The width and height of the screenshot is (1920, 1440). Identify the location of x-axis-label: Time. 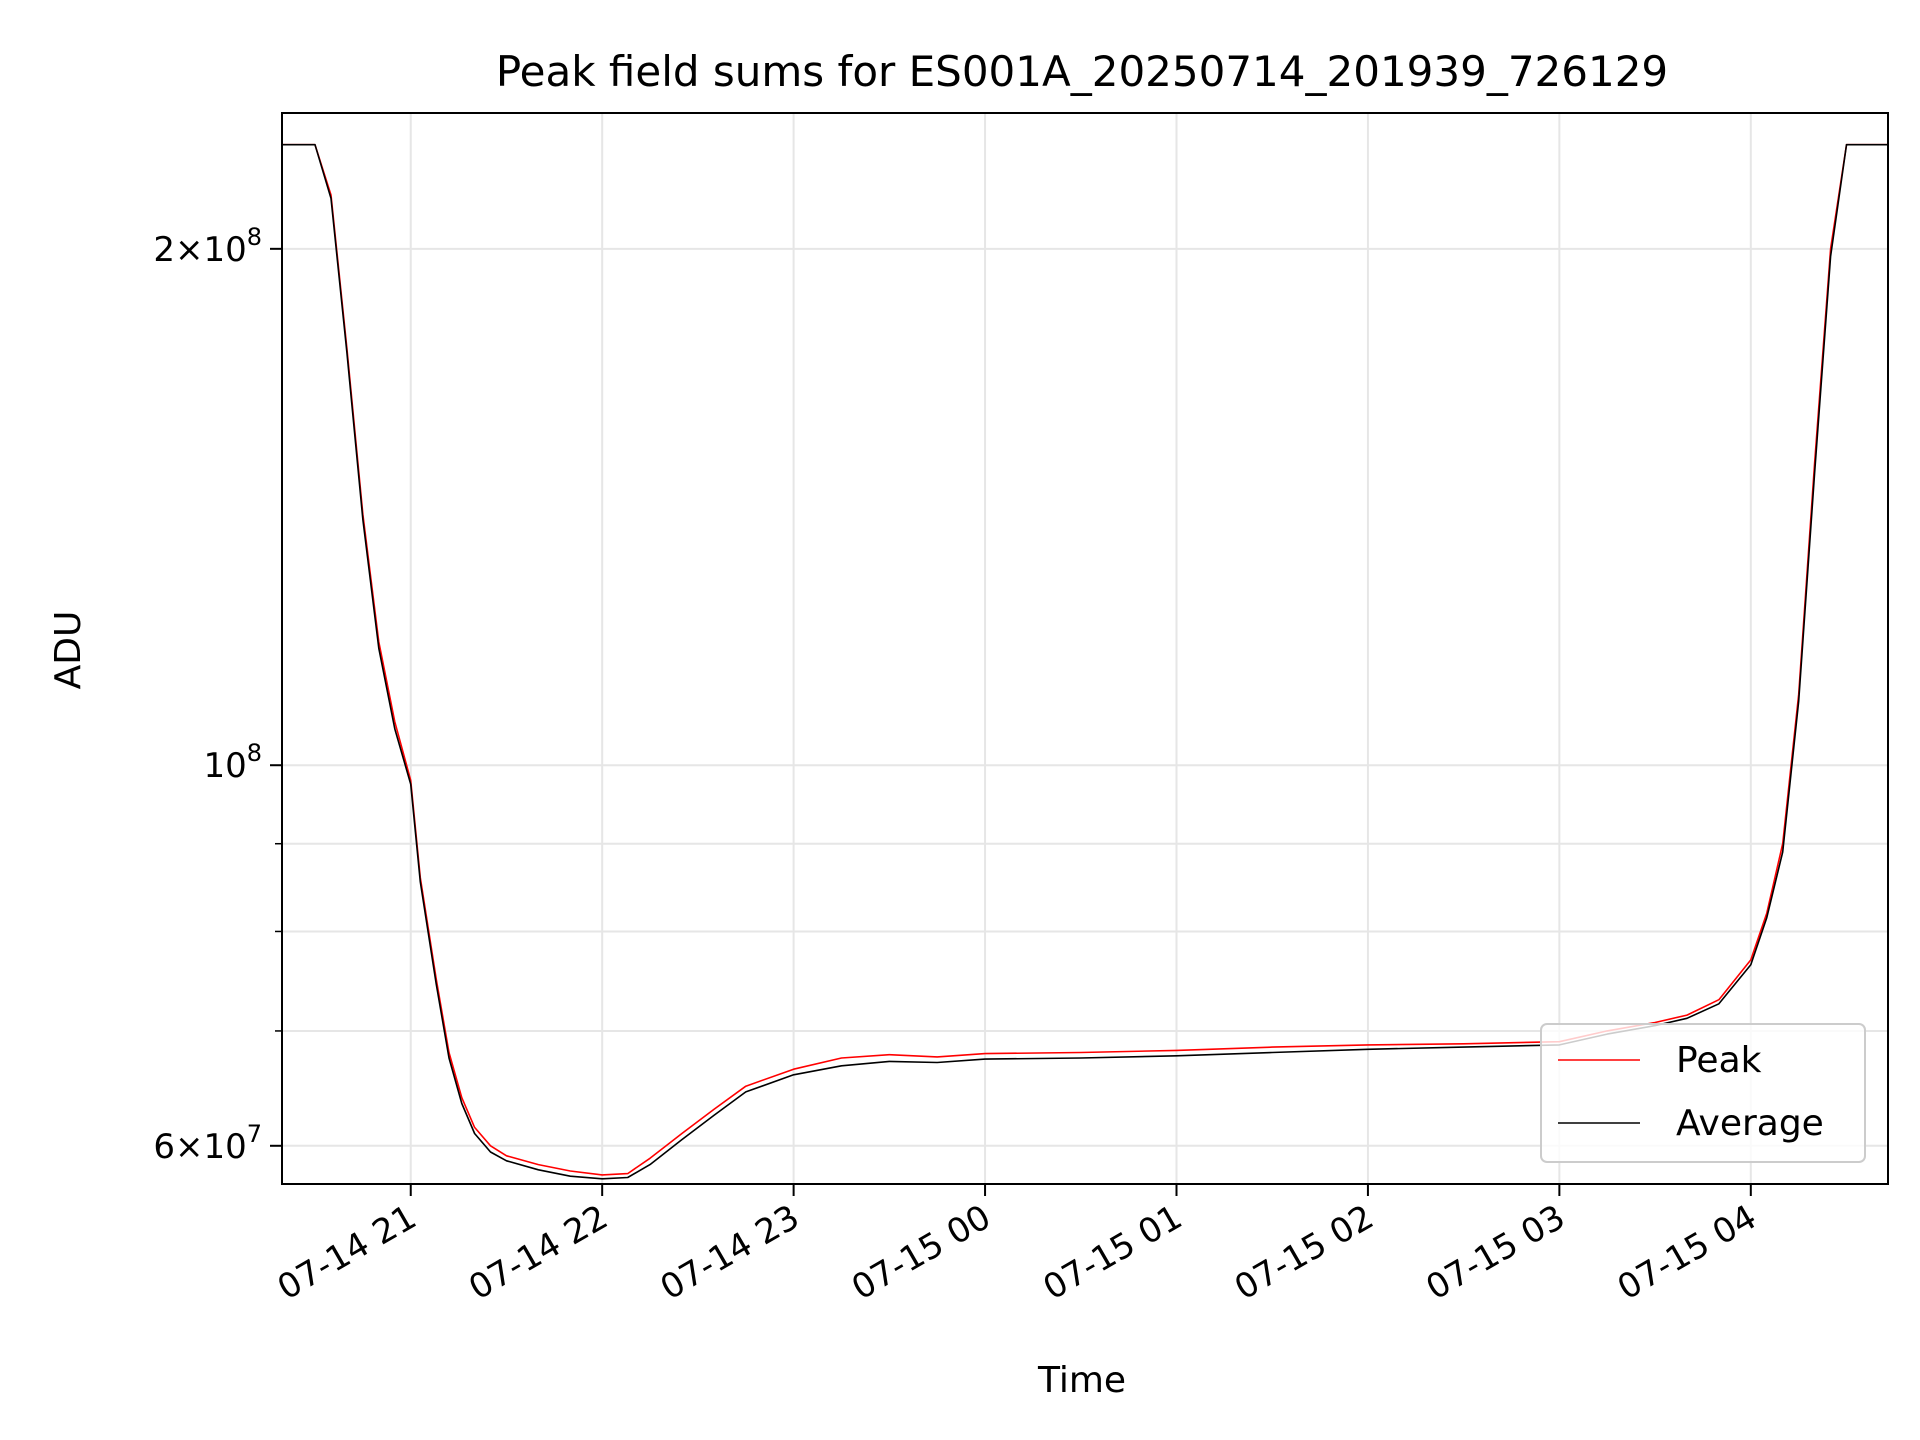
(1081, 1380).